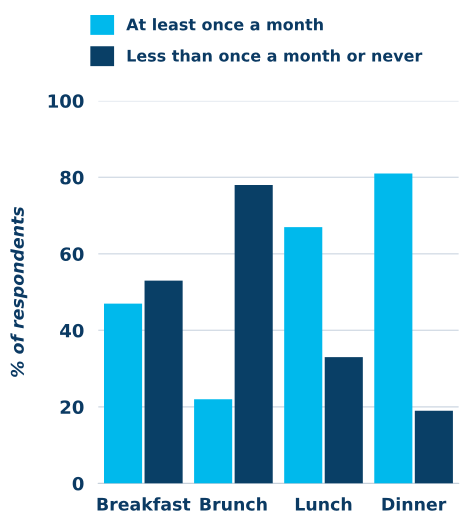 The image size is (468, 517). What do you see at coordinates (275, 55) in the screenshot?
I see `legend-label: Less than once a month or never` at bounding box center [275, 55].